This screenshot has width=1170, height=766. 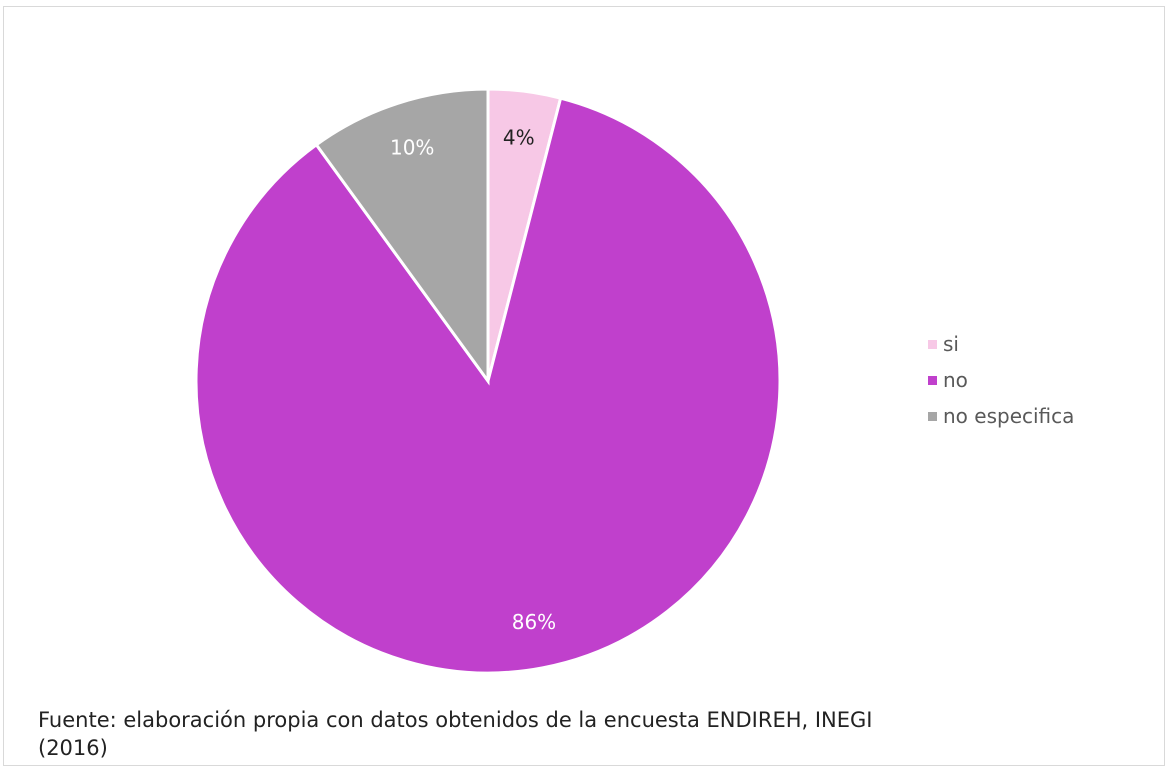 What do you see at coordinates (73, 748) in the screenshot?
I see `source-note-line2: (2016)` at bounding box center [73, 748].